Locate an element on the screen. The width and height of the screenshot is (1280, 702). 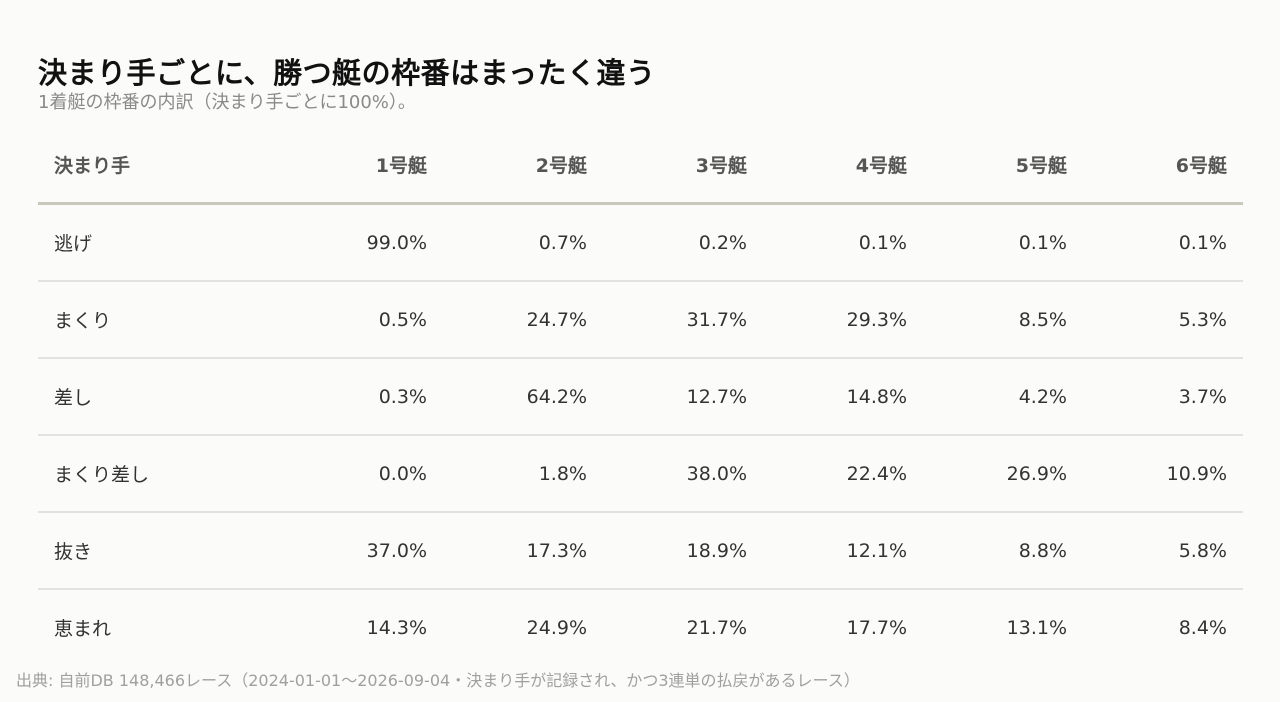
table-cell: 17.3% is located at coordinates (523, 551).